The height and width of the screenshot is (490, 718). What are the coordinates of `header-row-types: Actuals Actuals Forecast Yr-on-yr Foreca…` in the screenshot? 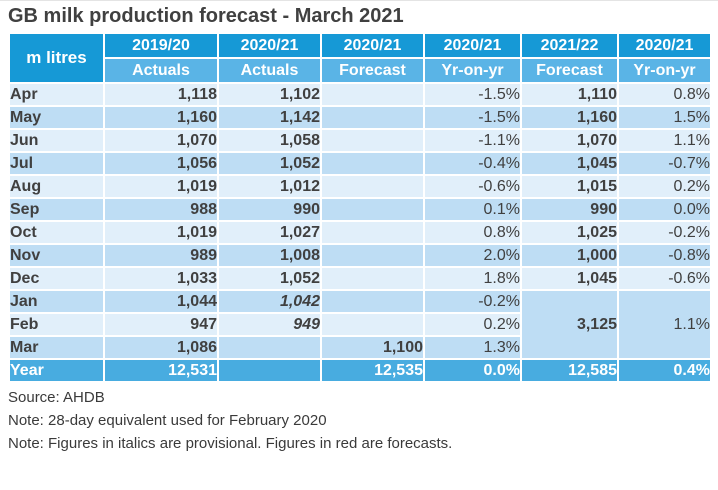 It's located at (360, 70).